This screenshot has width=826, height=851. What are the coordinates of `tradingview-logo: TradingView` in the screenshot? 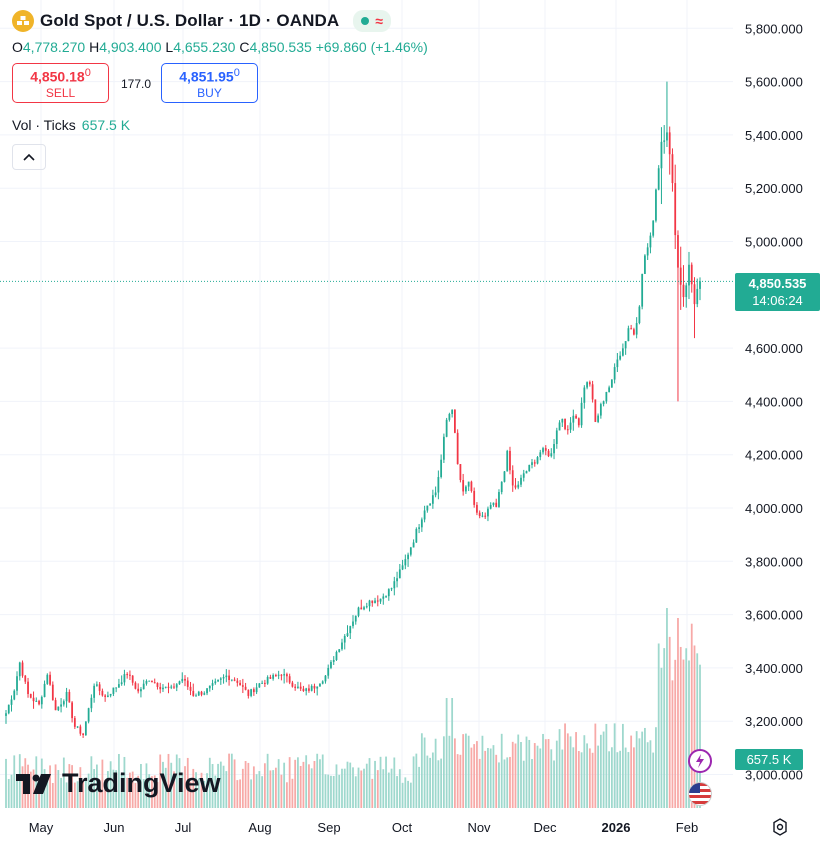 It's located at (118, 783).